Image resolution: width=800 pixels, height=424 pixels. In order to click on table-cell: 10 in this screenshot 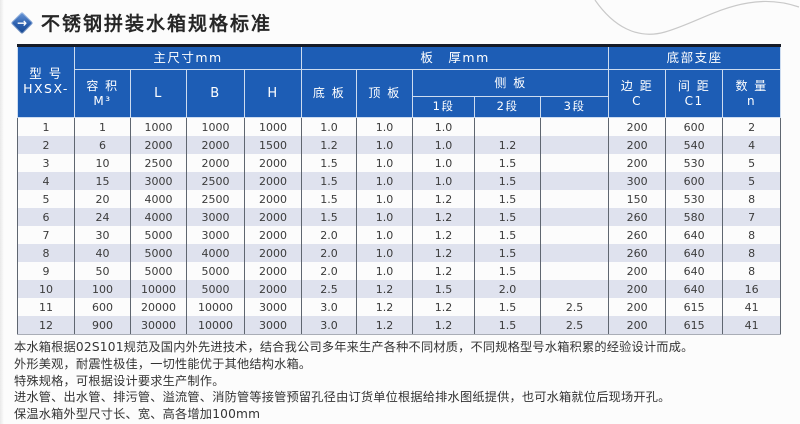, I will do `click(102, 163)`.